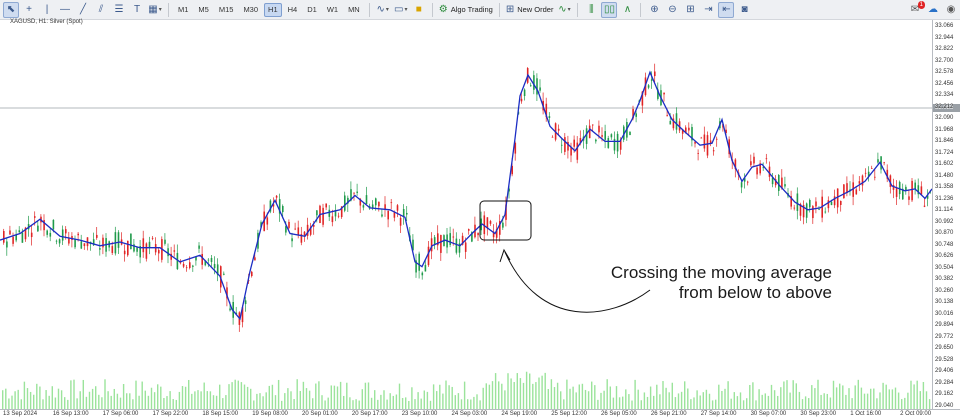 The image size is (960, 420). What do you see at coordinates (292, 9) in the screenshot?
I see `timeframe-h4: H4` at bounding box center [292, 9].